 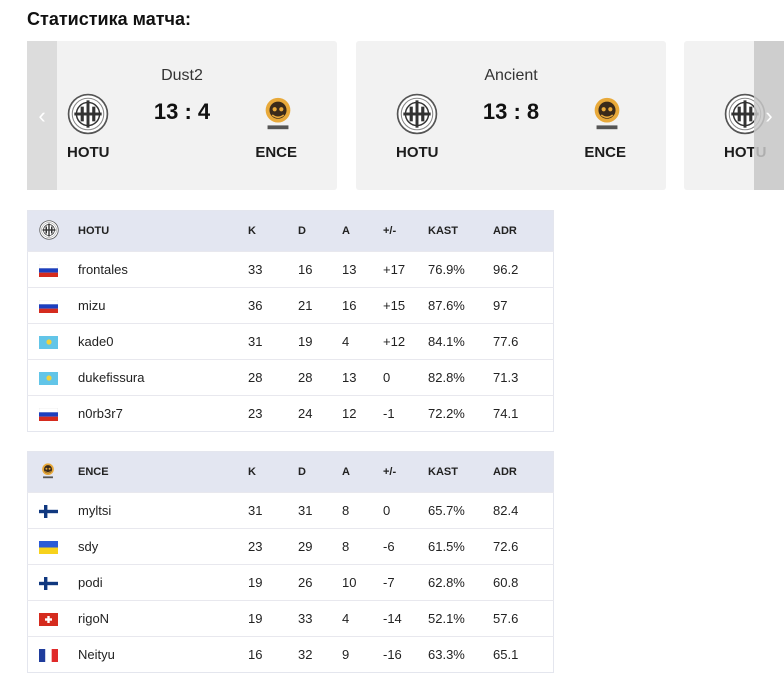 I want to click on deaths-value: 33, so click(x=320, y=618).